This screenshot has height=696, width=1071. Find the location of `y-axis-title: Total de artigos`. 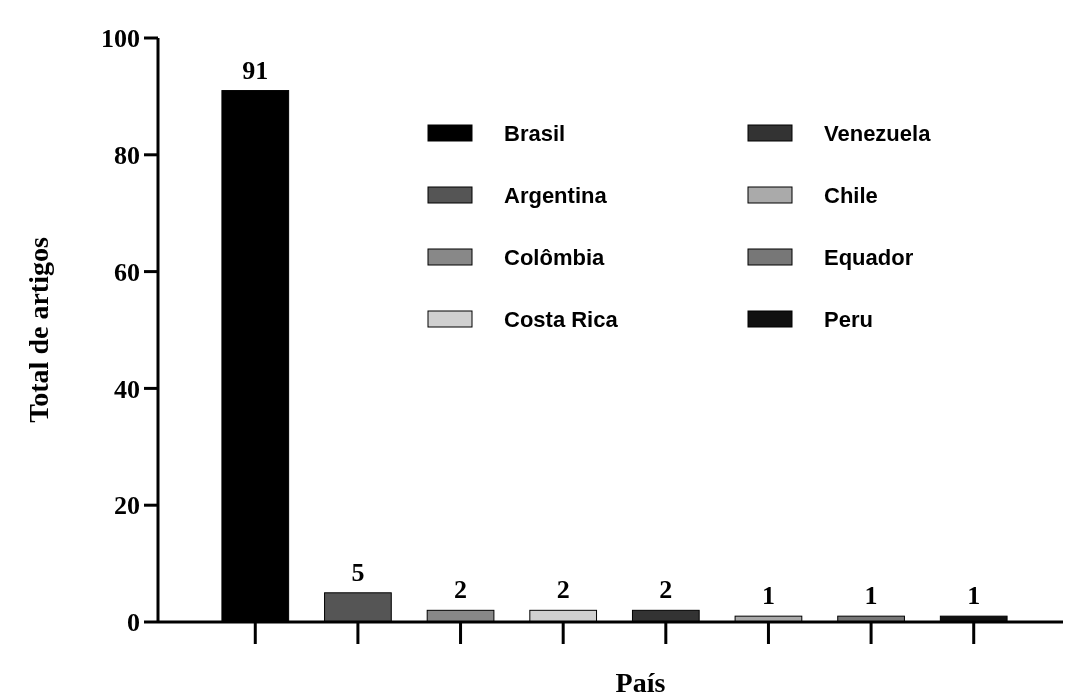

y-axis-title: Total de artigos is located at coordinates (38, 330).